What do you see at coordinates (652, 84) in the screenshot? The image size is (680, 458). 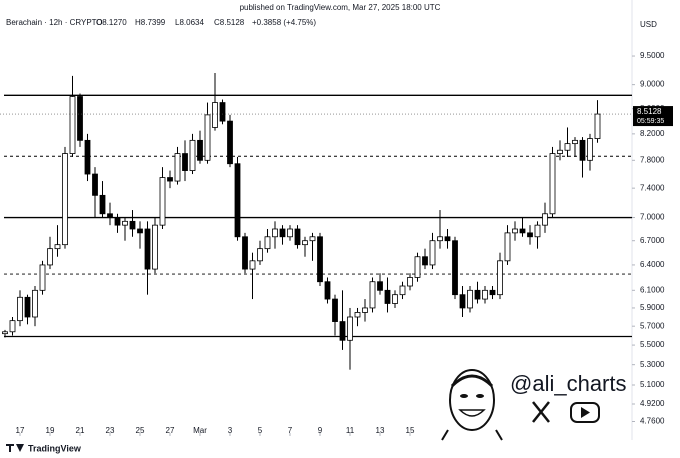 I see `y-tick-label: 9.0000` at bounding box center [652, 84].